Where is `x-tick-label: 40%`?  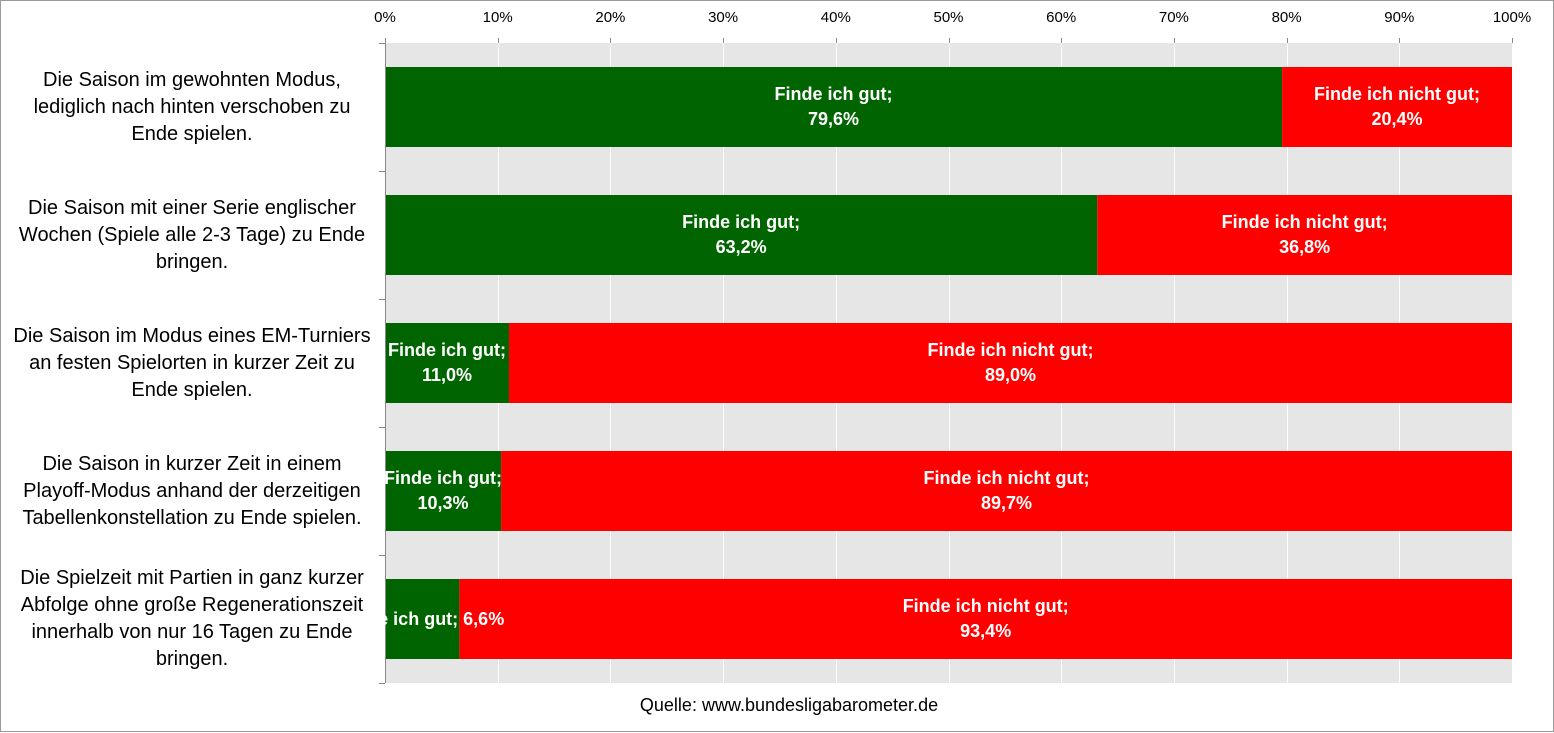
x-tick-label: 40% is located at coordinates (835, 17).